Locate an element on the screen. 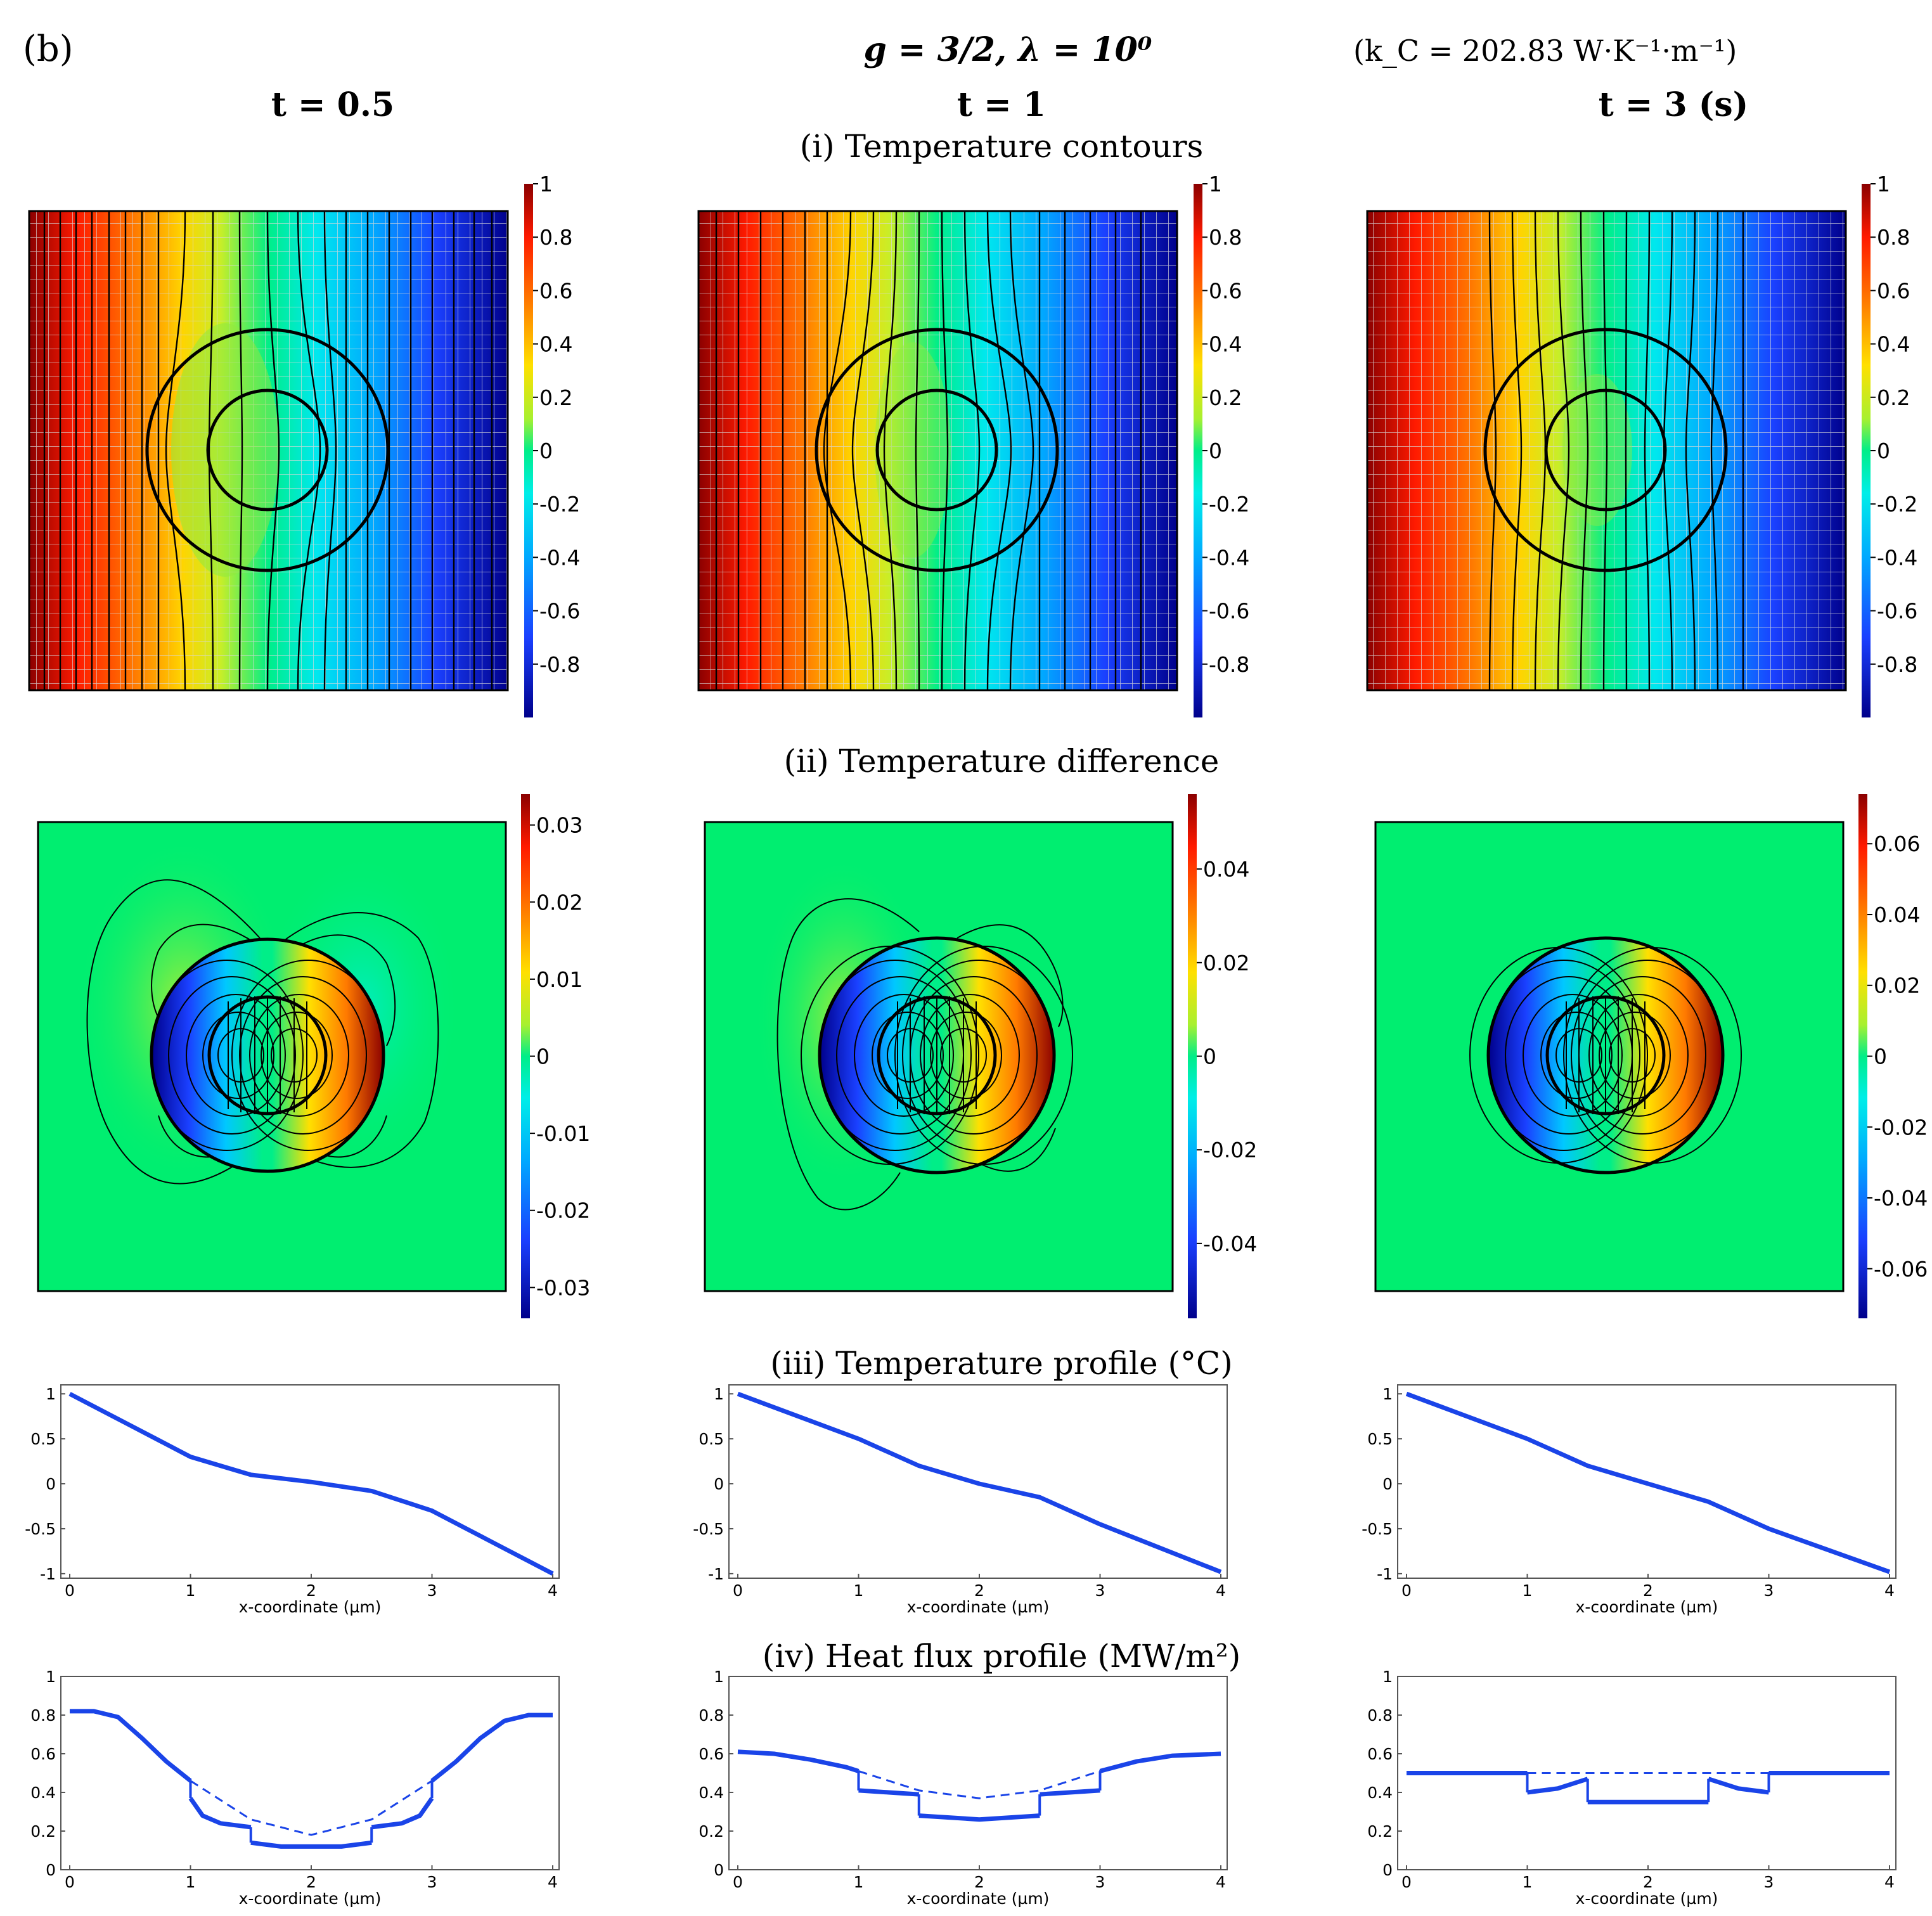  heat-flux-profile-t05: 1 0.8 0.6 0.4 0.2 00 1 2 3 4 x-coordinate (µm) is located at coordinates (295, 1788).